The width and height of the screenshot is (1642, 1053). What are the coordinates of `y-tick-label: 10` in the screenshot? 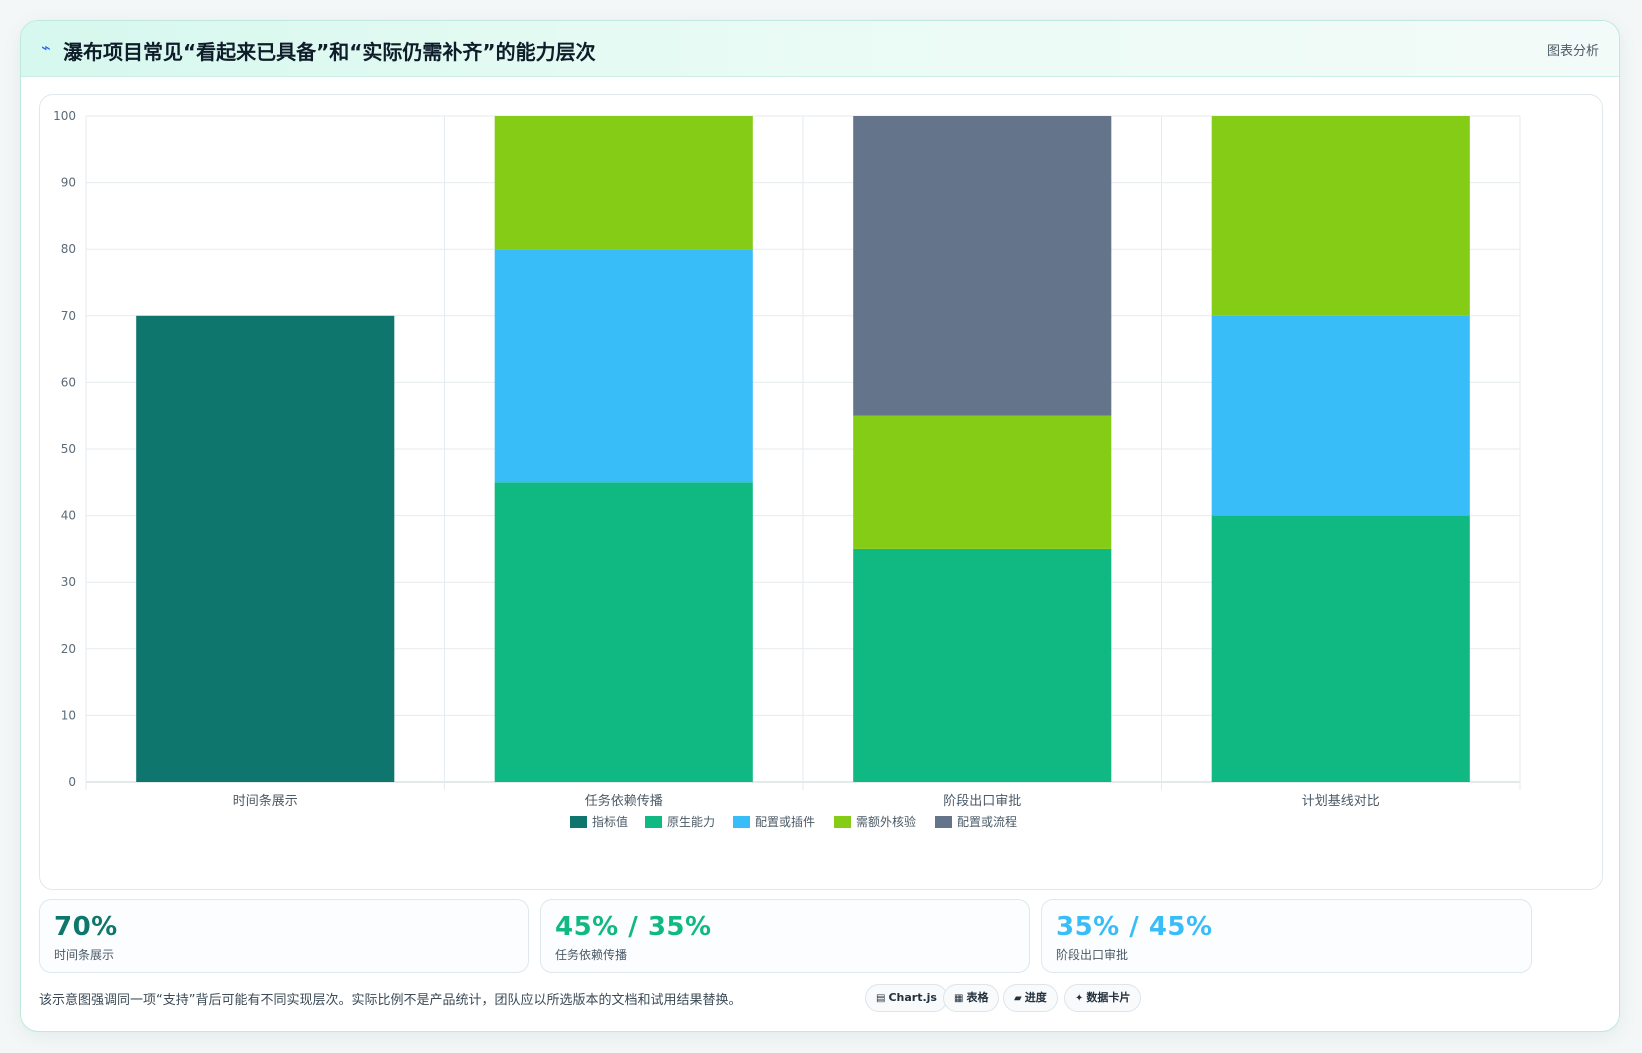 It's located at (68, 715).